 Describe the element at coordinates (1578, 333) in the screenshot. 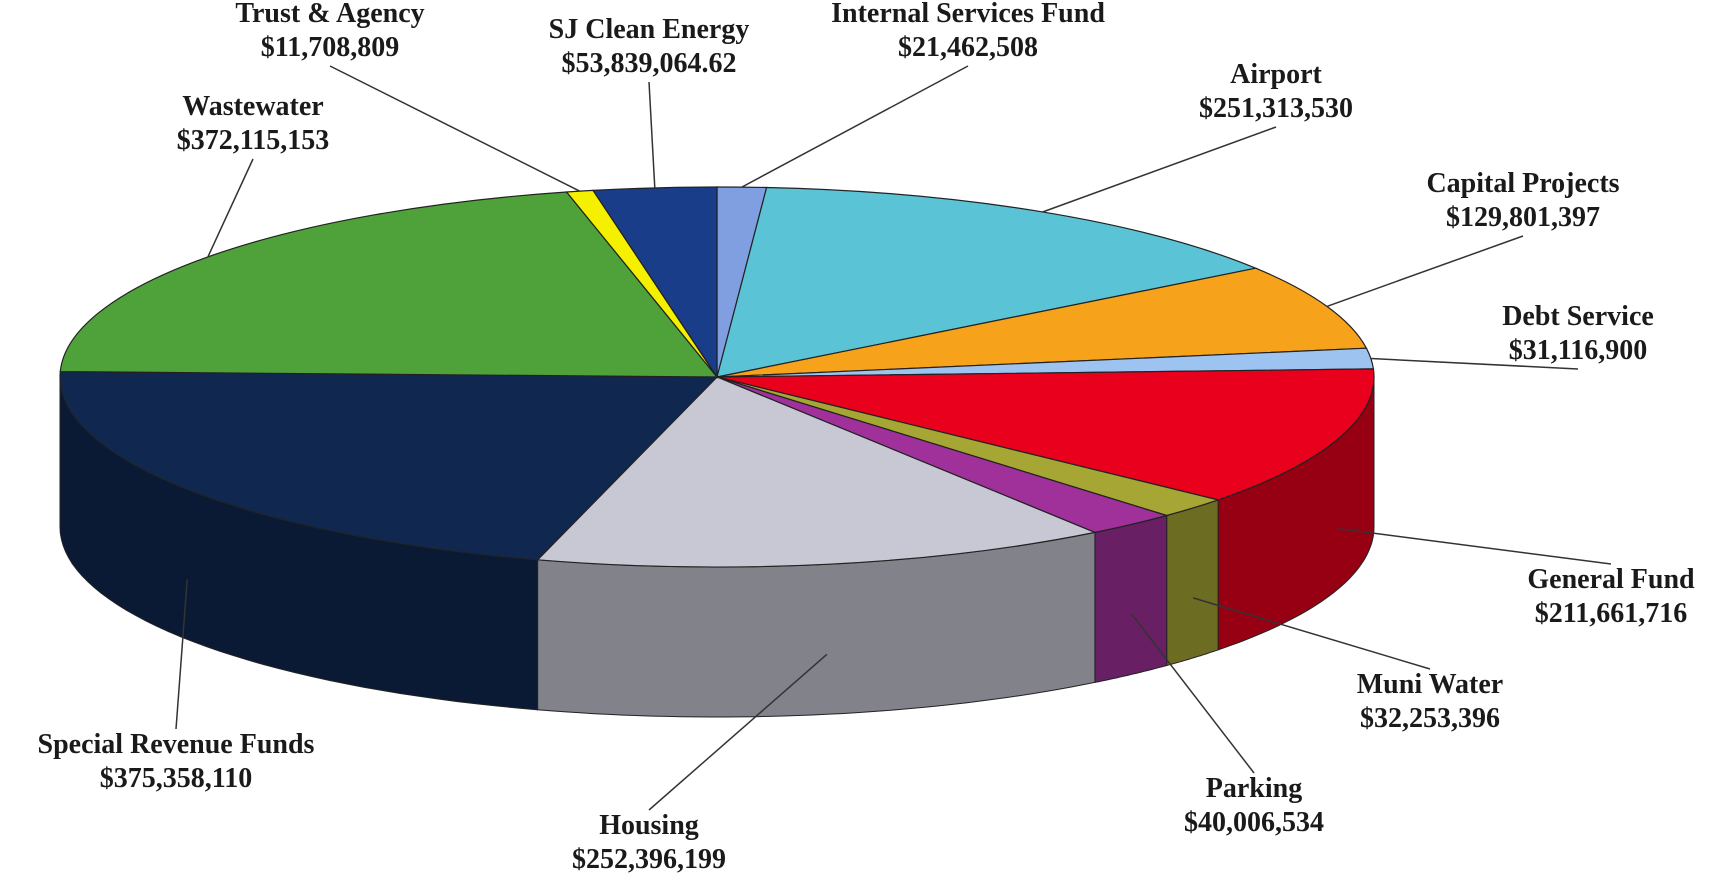

I see `slice-label: Debt Service $31,116,900` at that location.